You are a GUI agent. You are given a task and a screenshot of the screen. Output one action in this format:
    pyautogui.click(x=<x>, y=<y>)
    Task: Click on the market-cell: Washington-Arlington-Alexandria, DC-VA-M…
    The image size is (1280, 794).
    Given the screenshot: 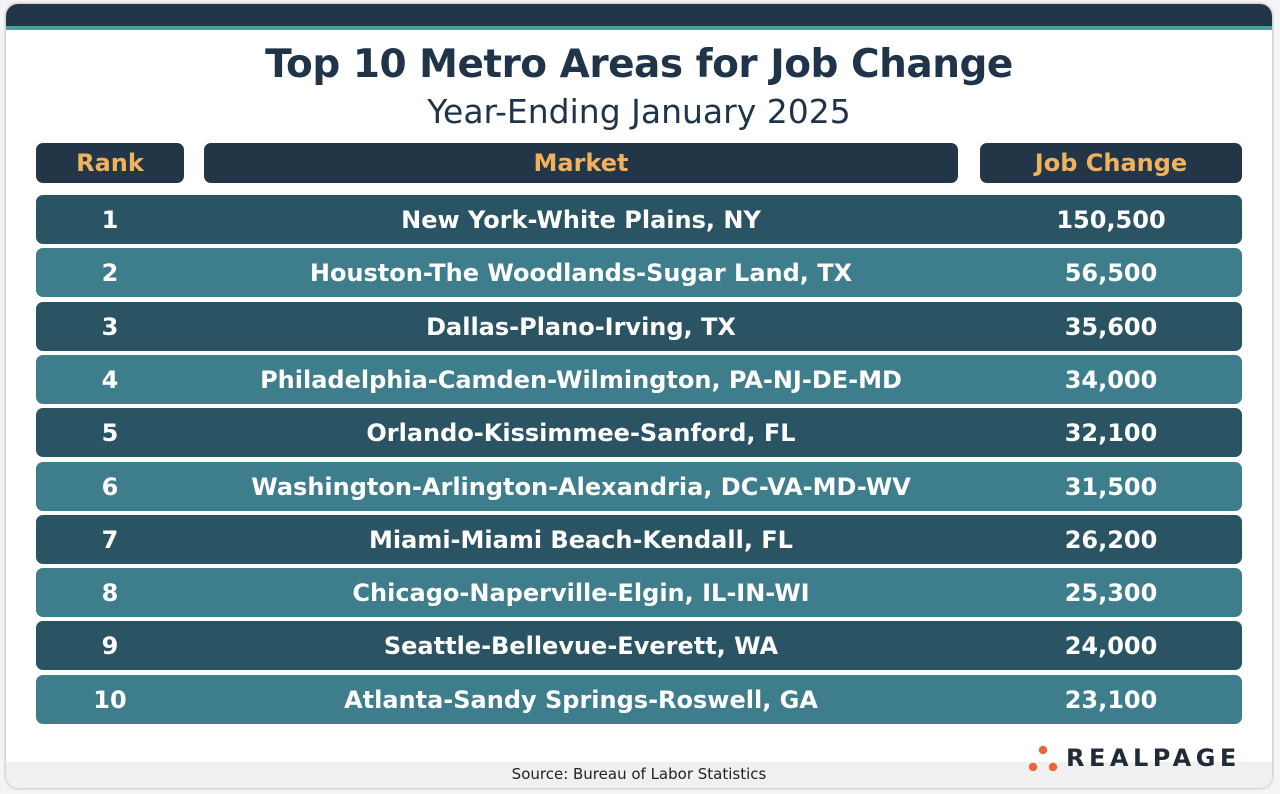 What is the action you would take?
    pyautogui.click(x=581, y=486)
    